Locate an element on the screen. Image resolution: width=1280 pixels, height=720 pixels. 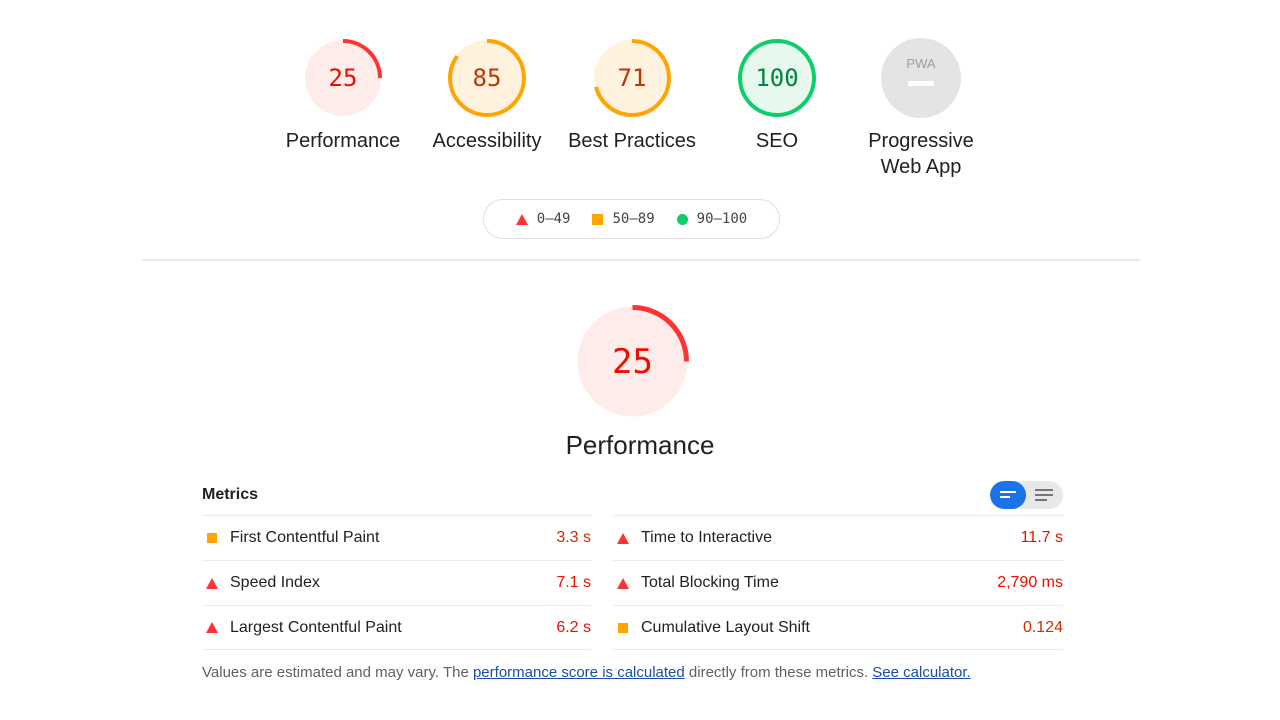
legend-average-label: 50–89 is located at coordinates (633, 219).